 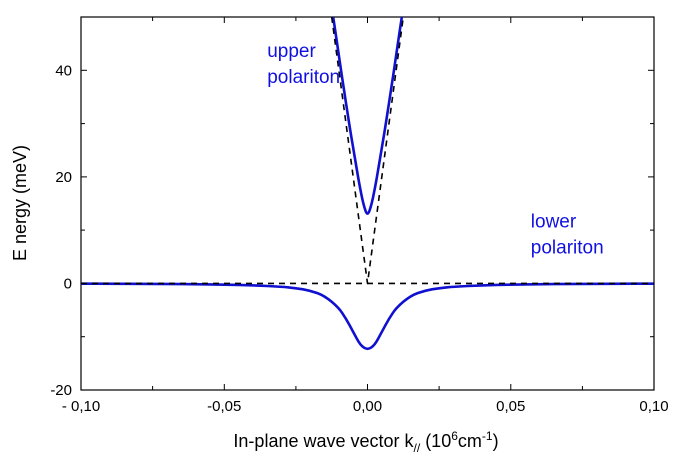 What do you see at coordinates (63, 70) in the screenshot?
I see `y-tick-label: 40` at bounding box center [63, 70].